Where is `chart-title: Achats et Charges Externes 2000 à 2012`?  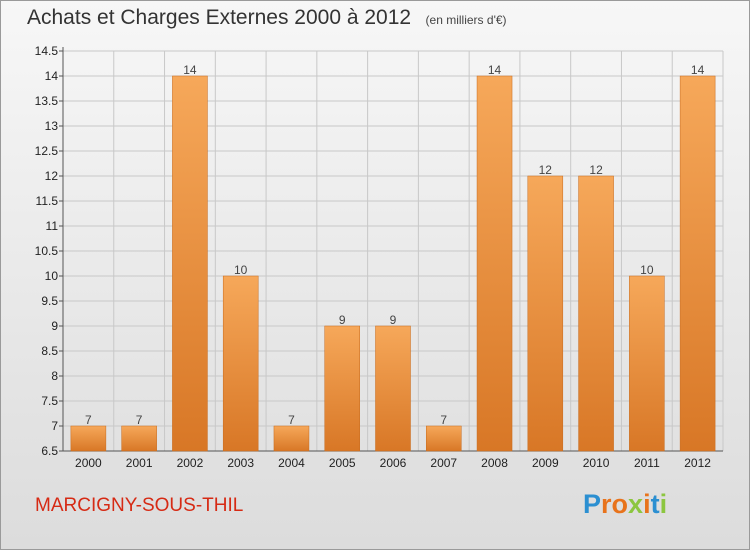
chart-title: Achats et Charges Externes 2000 à 2012 is located at coordinates (219, 17).